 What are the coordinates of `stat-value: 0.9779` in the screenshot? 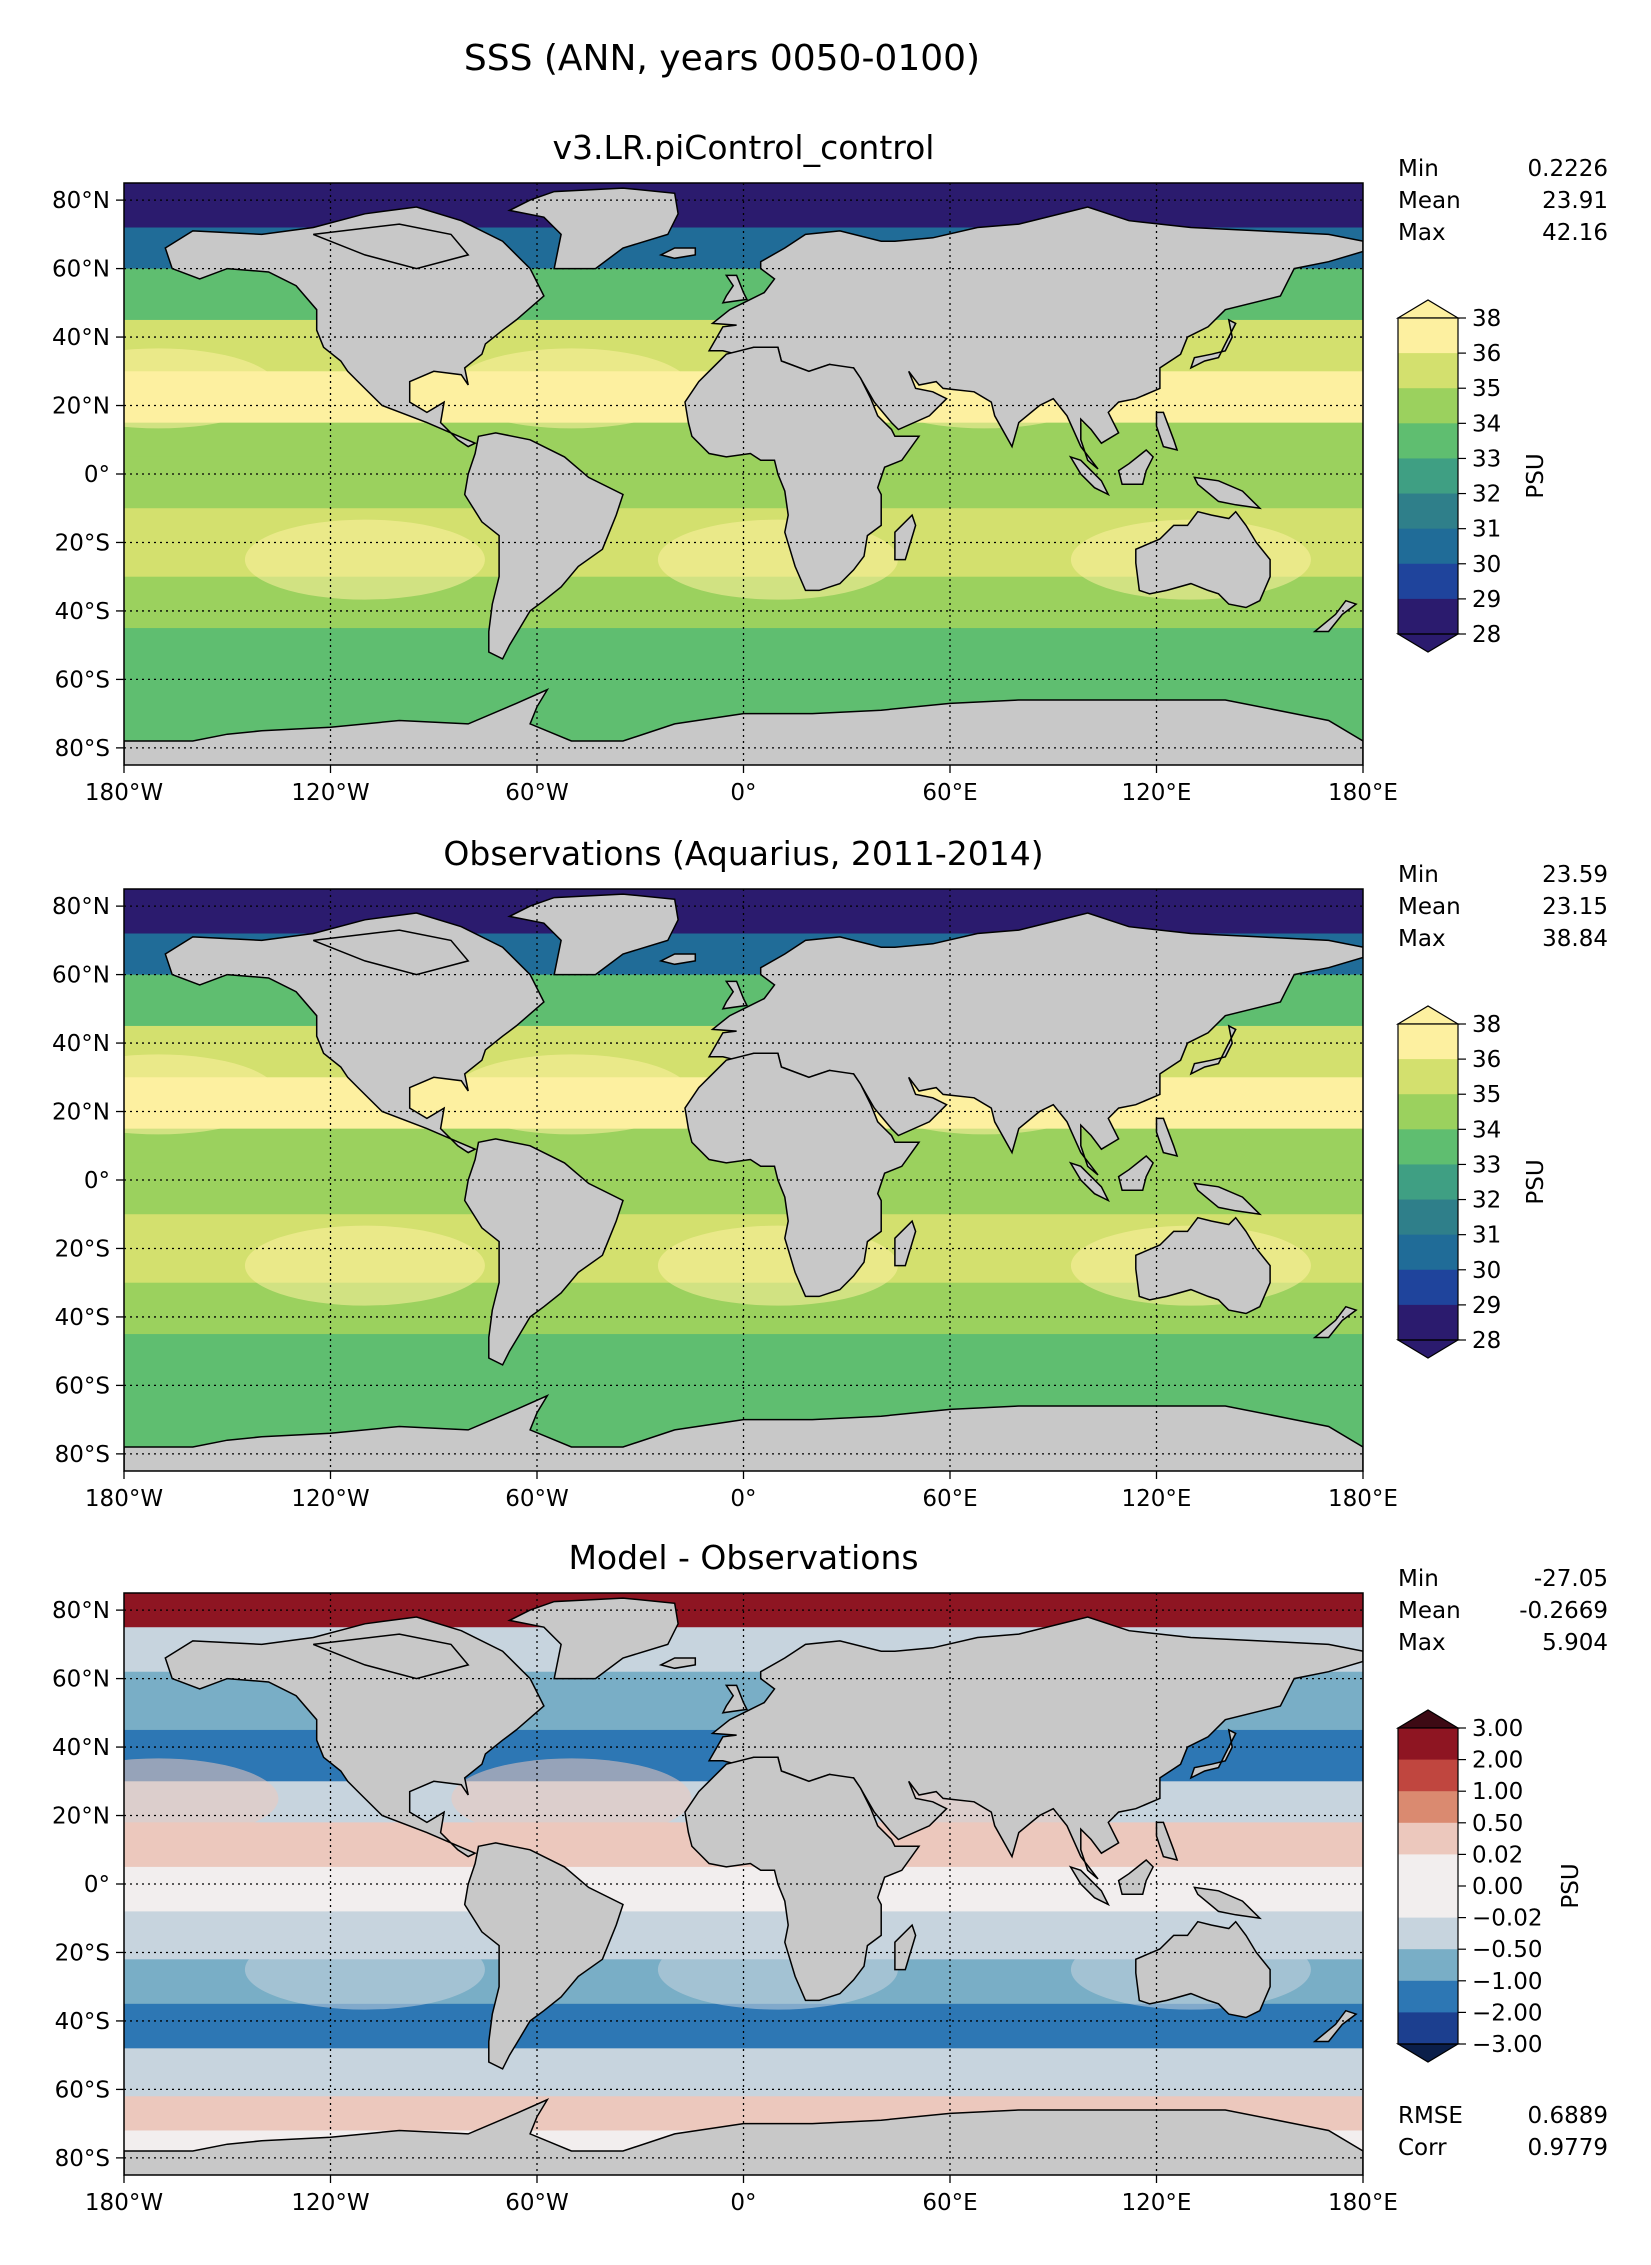 It's located at (1568, 2148).